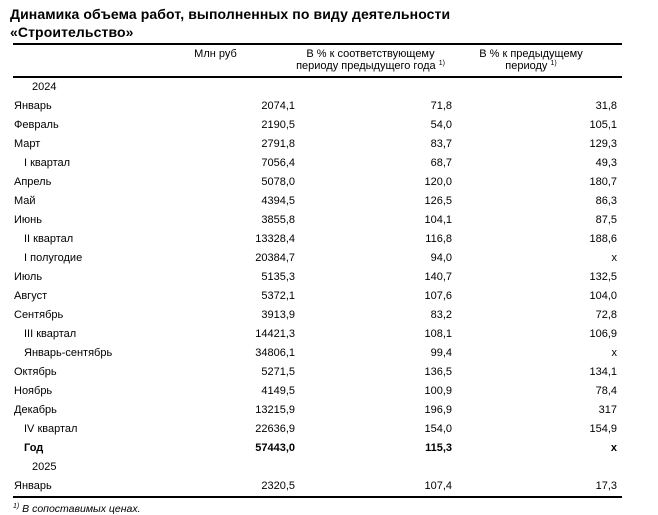 The height and width of the screenshot is (515, 658). What do you see at coordinates (531, 54) in the screenshot?
I see `column-header-pct-prev-period-line1: В % к предыдущему` at bounding box center [531, 54].